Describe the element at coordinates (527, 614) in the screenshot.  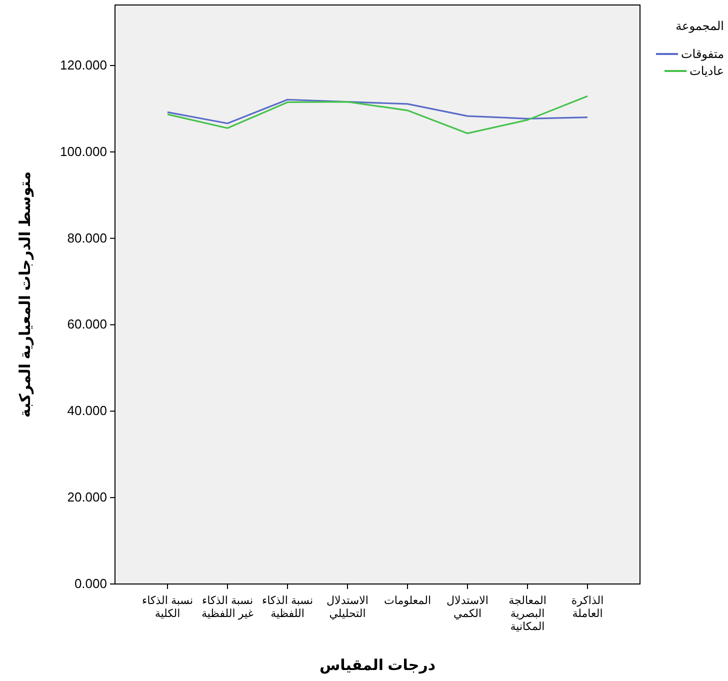
I see `x-tick-label: المعالجة البصرية المكانية` at that location.